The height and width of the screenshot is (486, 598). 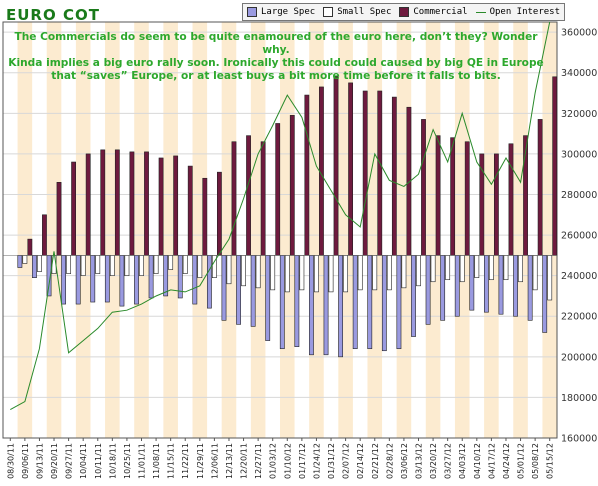 I want to click on y-tick-label: 180000, so click(x=579, y=398).